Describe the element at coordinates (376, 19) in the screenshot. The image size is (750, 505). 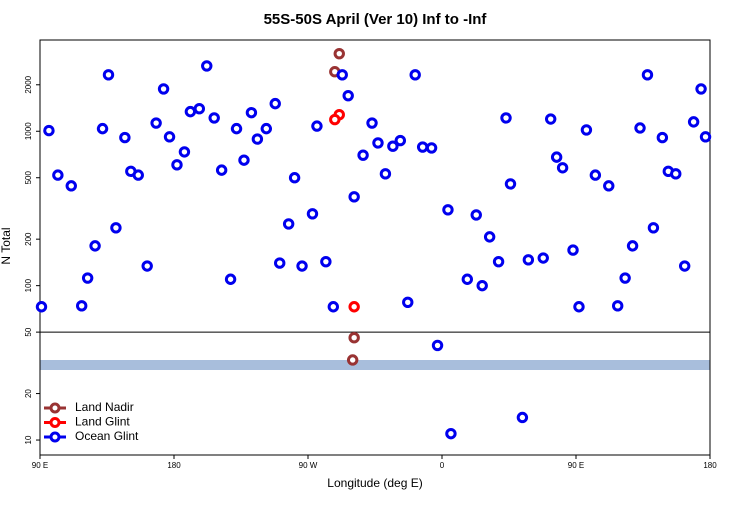
I see `chart-title: 55S-50S April (Ver 10) Inf to -Inf` at that location.